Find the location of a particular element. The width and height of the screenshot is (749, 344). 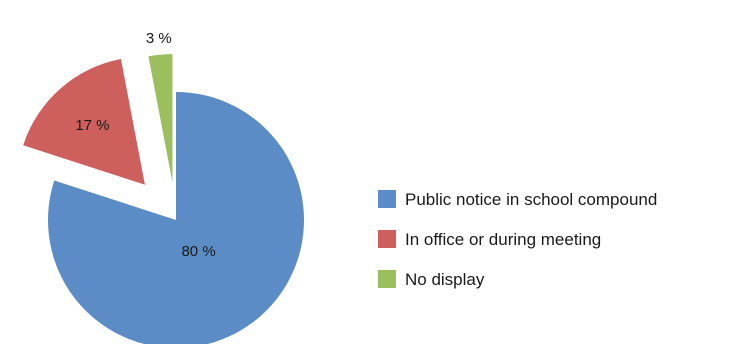

legend-item: Public notice in school compound is located at coordinates (517, 199).